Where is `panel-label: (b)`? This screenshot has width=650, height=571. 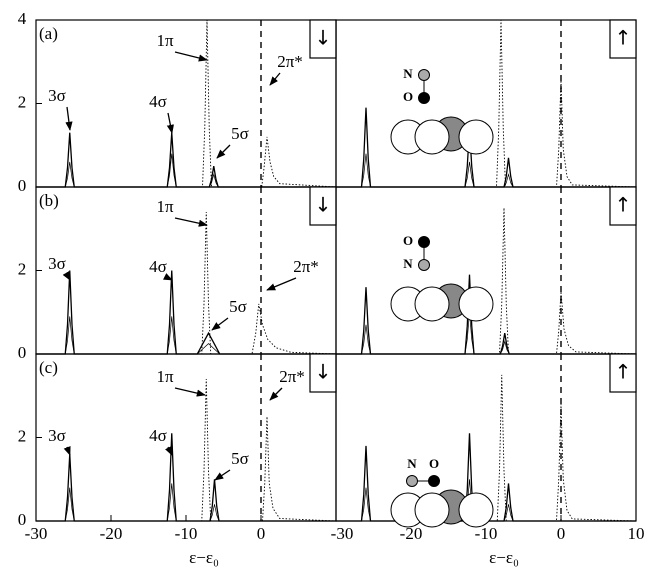
panel-label: (b) is located at coordinates (49, 200).